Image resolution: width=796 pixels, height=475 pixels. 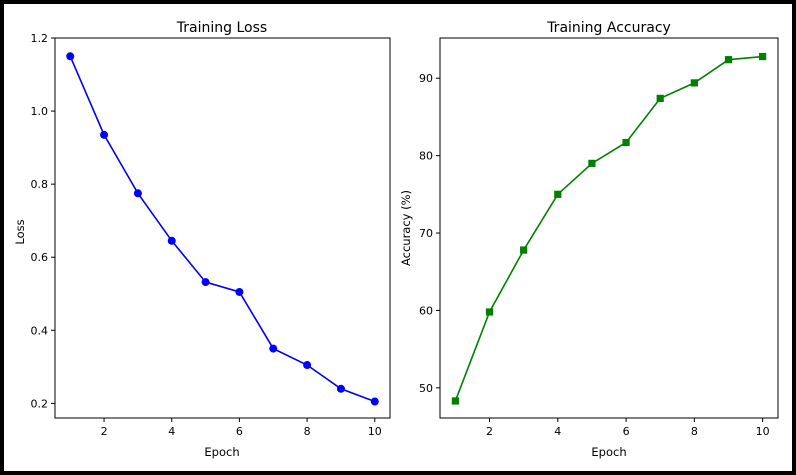 What do you see at coordinates (40, 38) in the screenshot?
I see `y-tick-label: 1.2` at bounding box center [40, 38].